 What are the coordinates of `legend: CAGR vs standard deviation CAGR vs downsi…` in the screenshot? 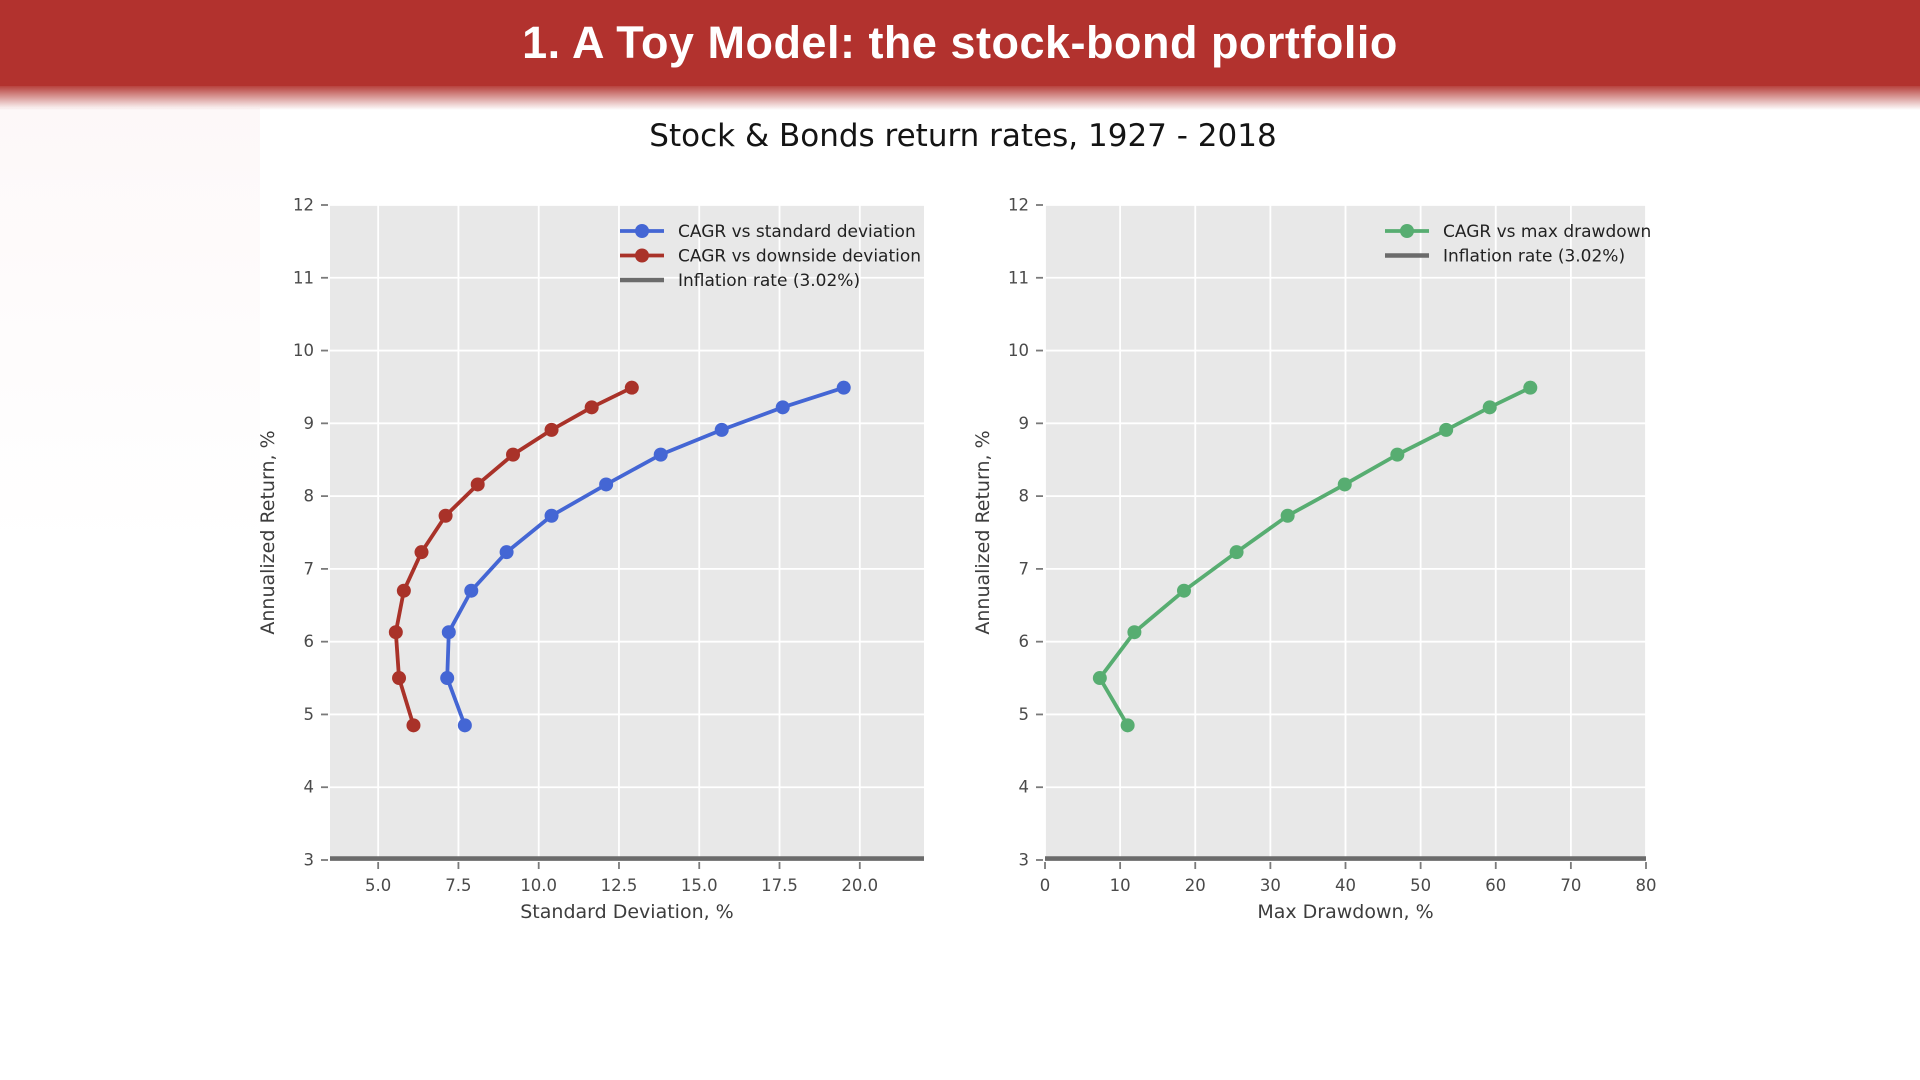 It's located at (770, 256).